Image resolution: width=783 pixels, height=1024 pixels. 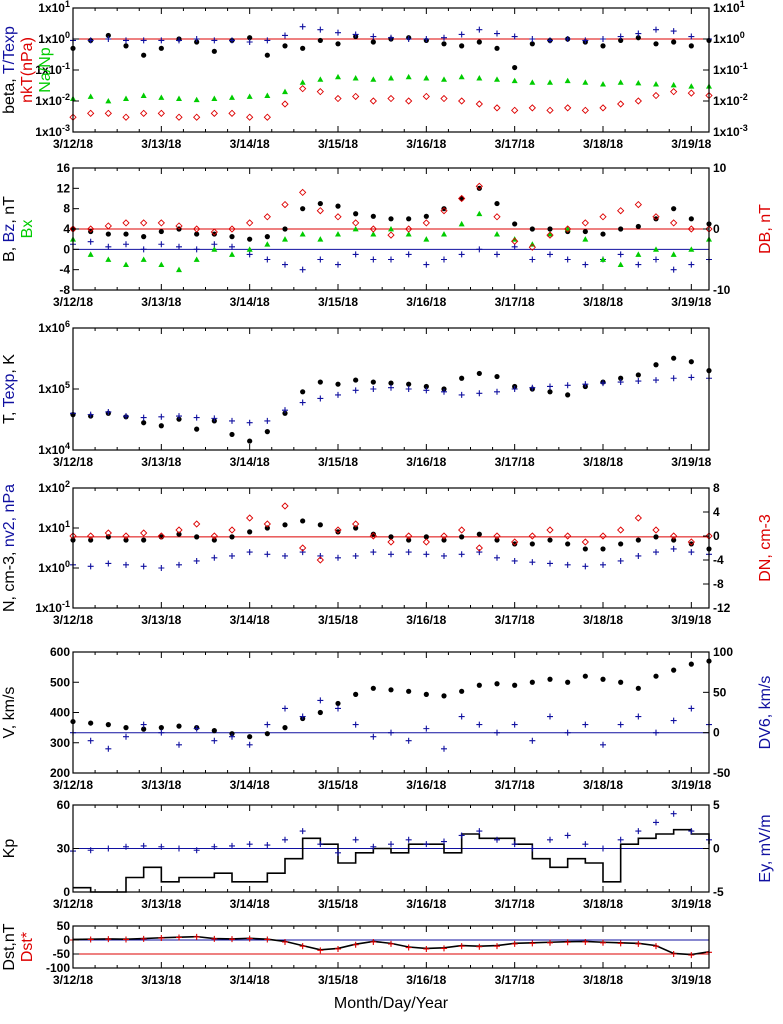 What do you see at coordinates (765, 548) in the screenshot?
I see `y2-axis-label: DN, cm-3` at bounding box center [765, 548].